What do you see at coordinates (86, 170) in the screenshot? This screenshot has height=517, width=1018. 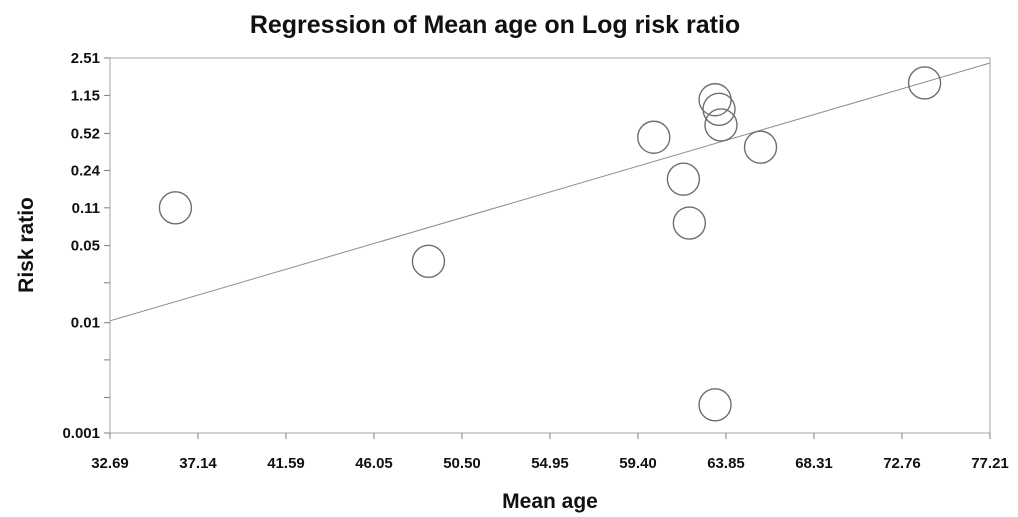 I see `y-tick-label: 0.24` at bounding box center [86, 170].